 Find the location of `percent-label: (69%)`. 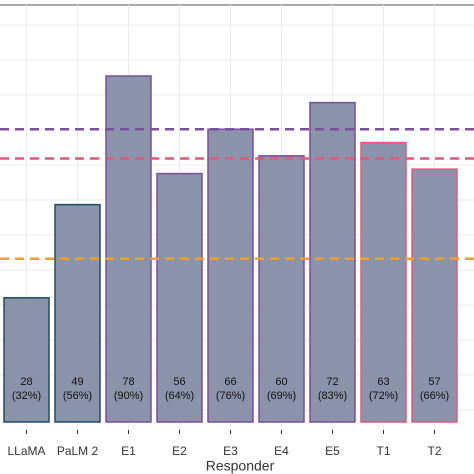

percent-label: (69%) is located at coordinates (281, 396).